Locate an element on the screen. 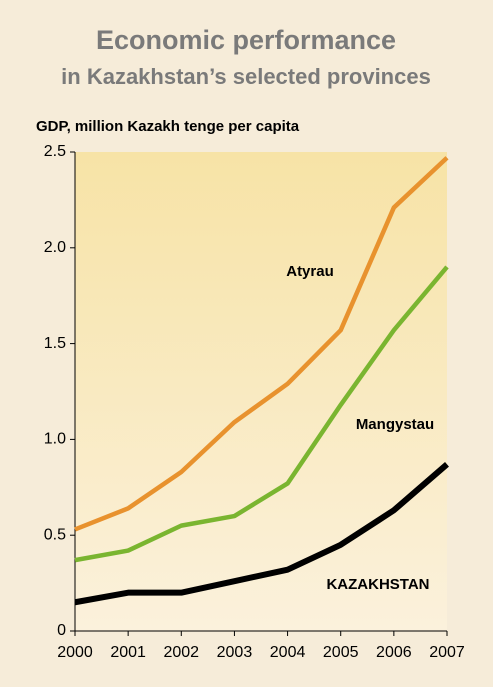 This screenshot has height=687, width=493. y-axis-label: GDP, million Kazakh tenge per capita is located at coordinates (168, 126).